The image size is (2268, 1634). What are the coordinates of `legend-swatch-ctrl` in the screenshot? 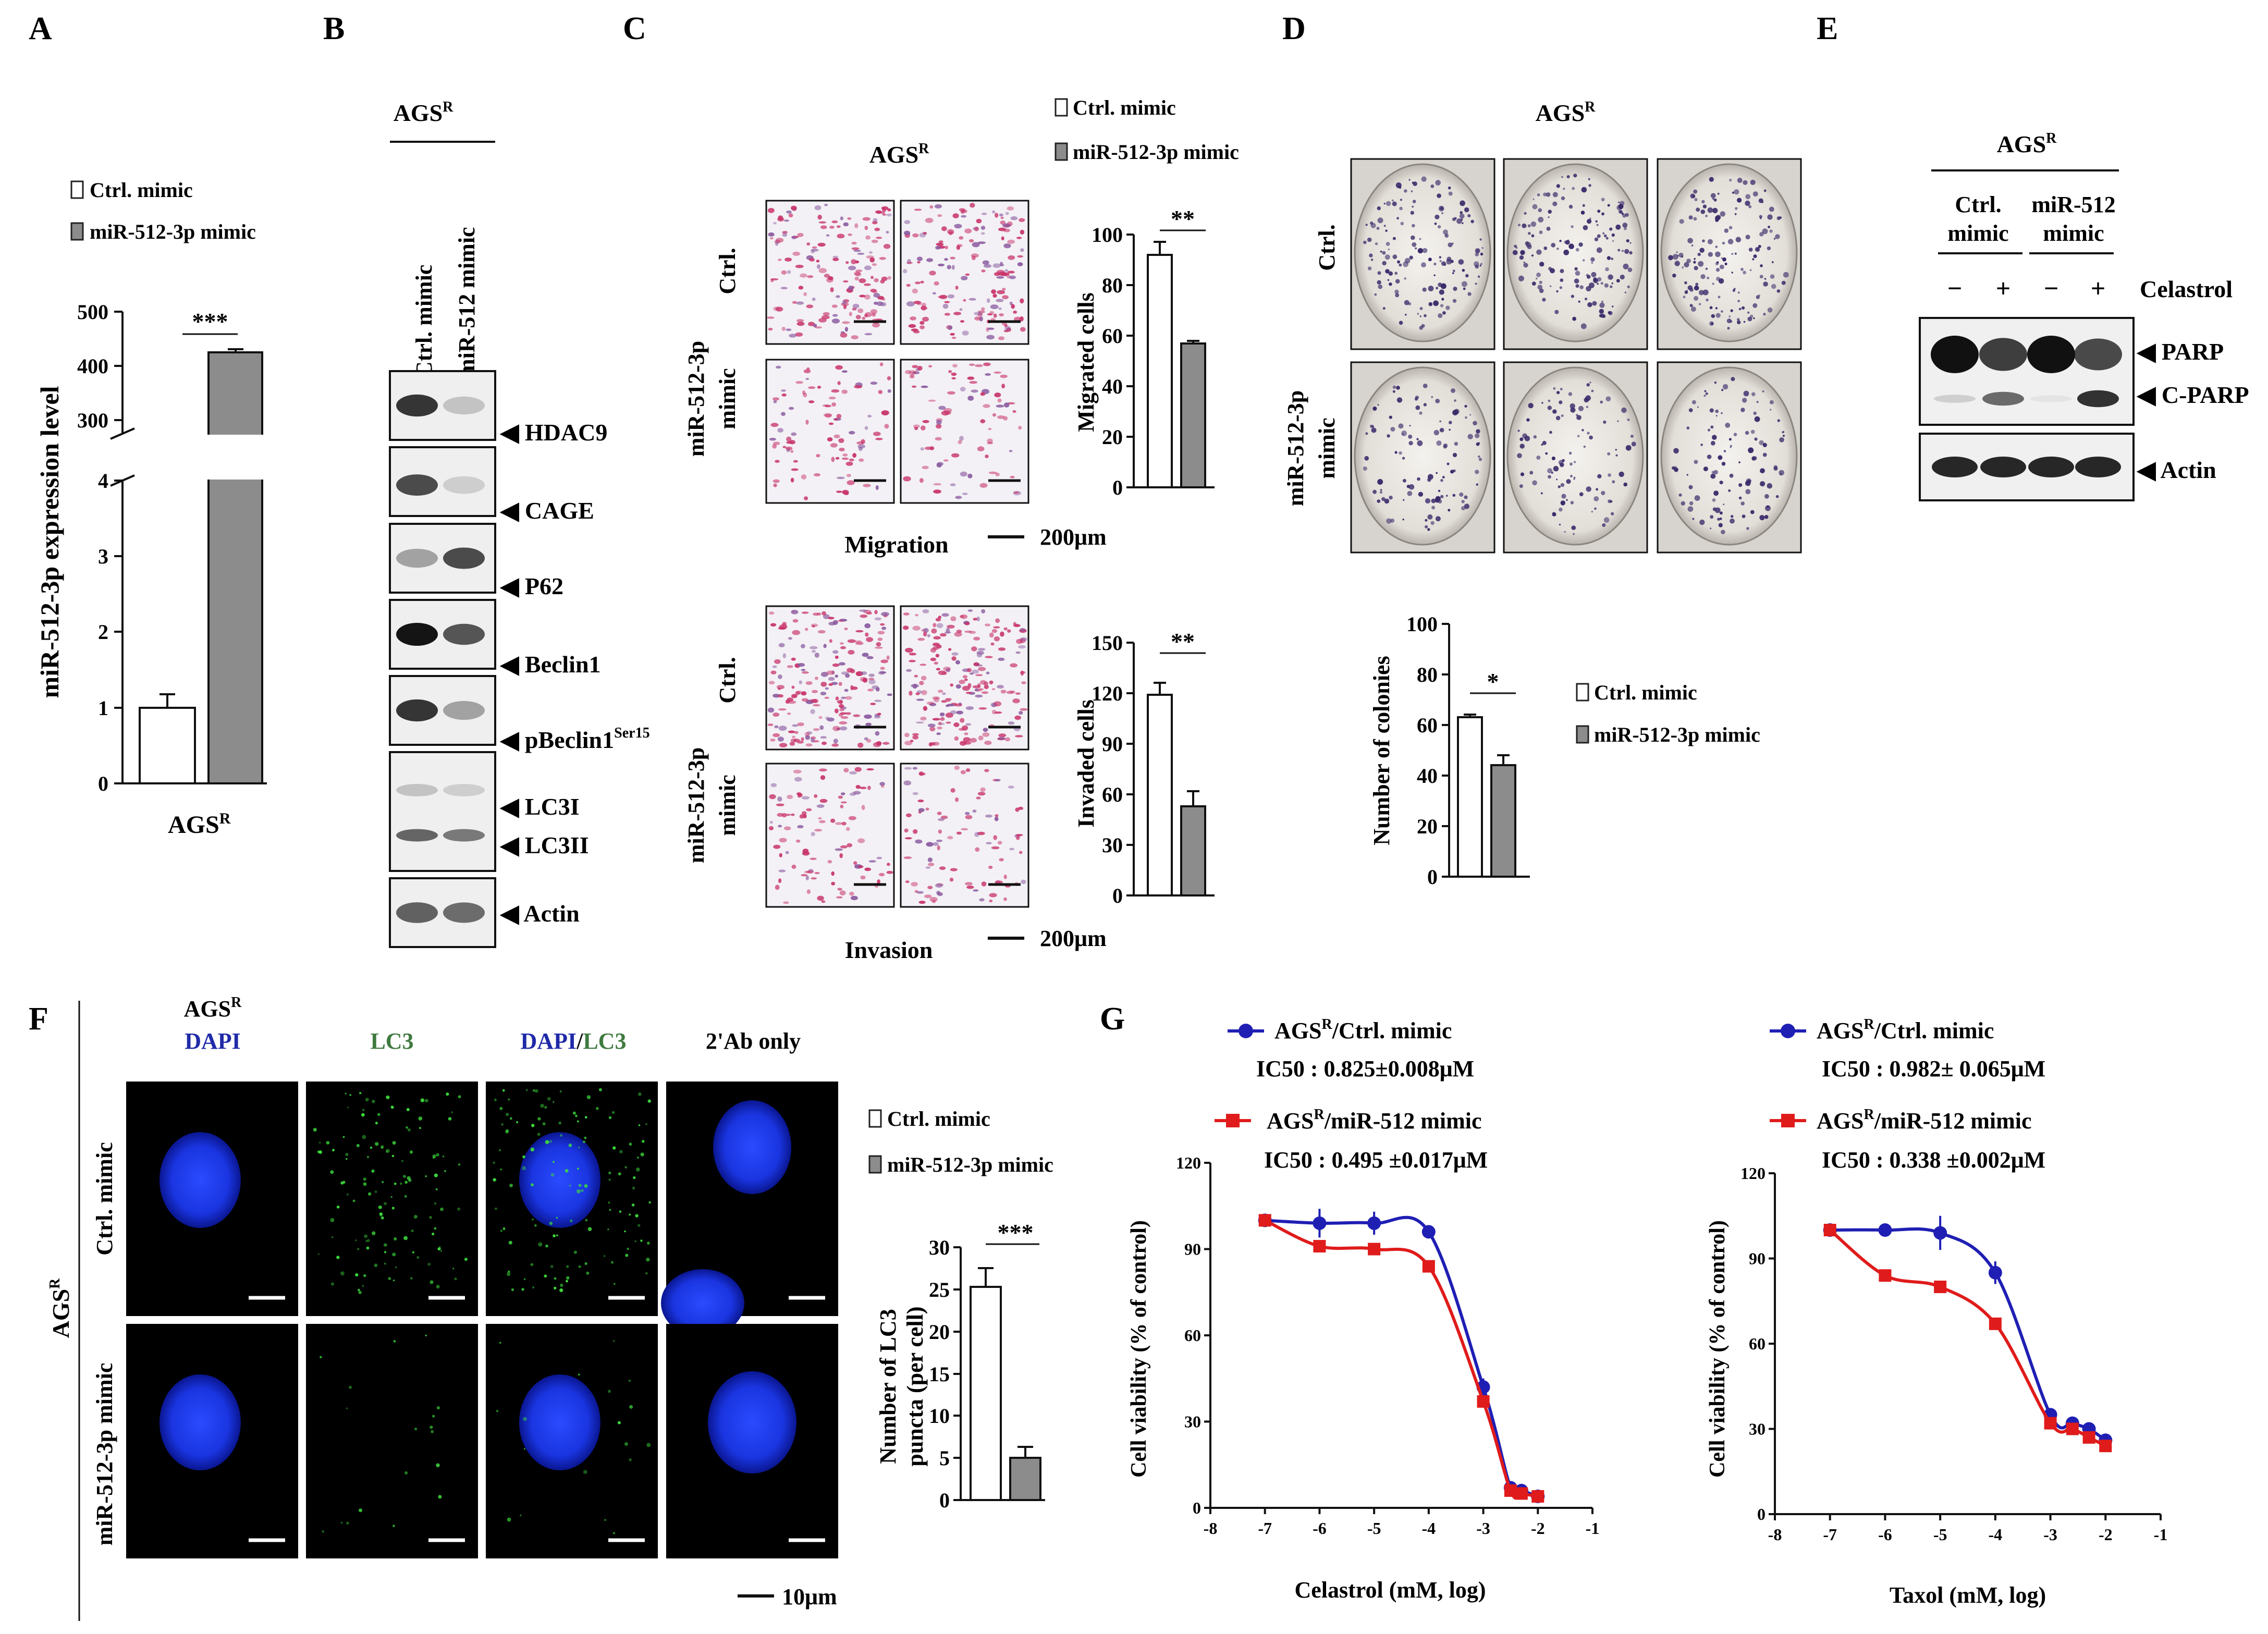 It's located at (875, 1119).